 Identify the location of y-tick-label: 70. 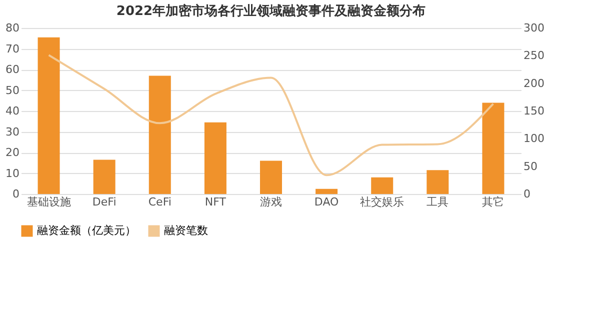
(13, 49).